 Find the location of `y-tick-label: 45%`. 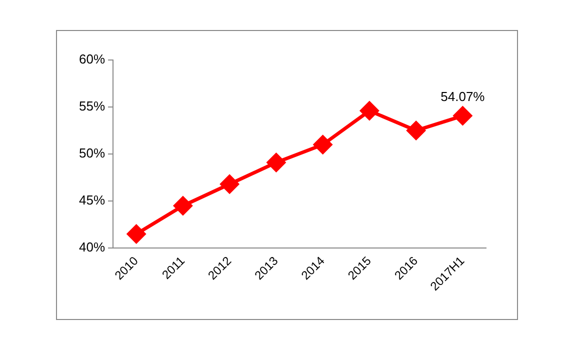

y-tick-label: 45% is located at coordinates (92, 200).